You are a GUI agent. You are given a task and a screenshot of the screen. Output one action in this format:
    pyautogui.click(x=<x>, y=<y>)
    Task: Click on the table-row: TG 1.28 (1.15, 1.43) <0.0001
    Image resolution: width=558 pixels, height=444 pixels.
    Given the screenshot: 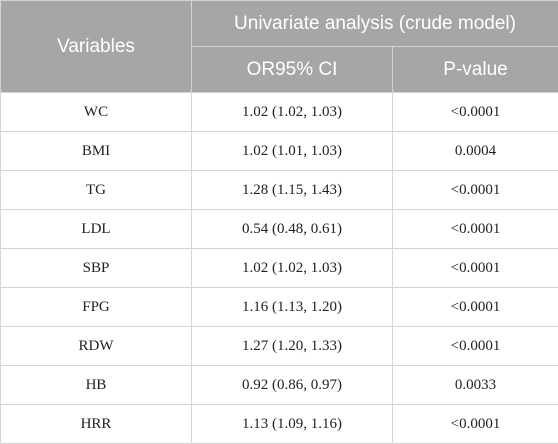 What is the action you would take?
    pyautogui.click(x=279, y=190)
    